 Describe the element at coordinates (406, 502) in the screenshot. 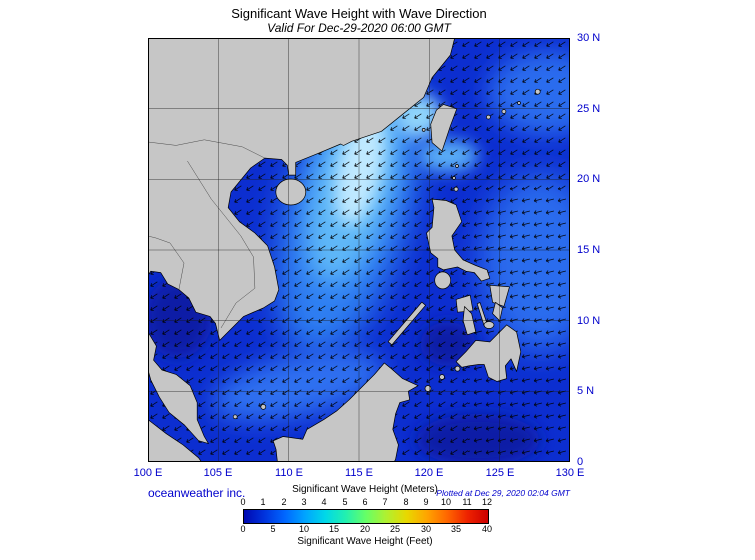

I see `meters-tick: 8` at that location.